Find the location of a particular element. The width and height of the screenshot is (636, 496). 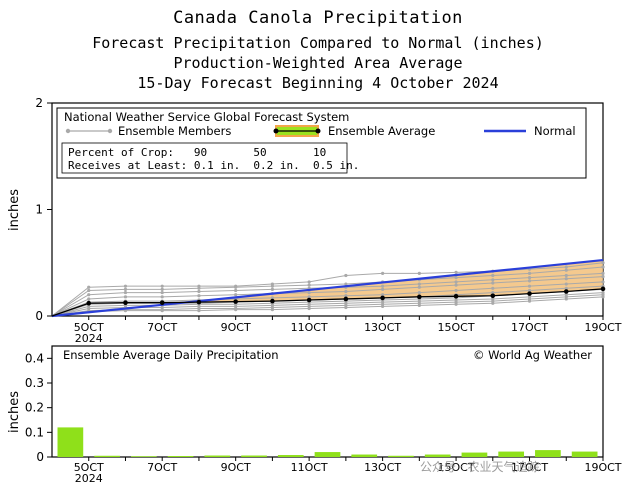

y-tick-label: 0.3 is located at coordinates (34, 383).